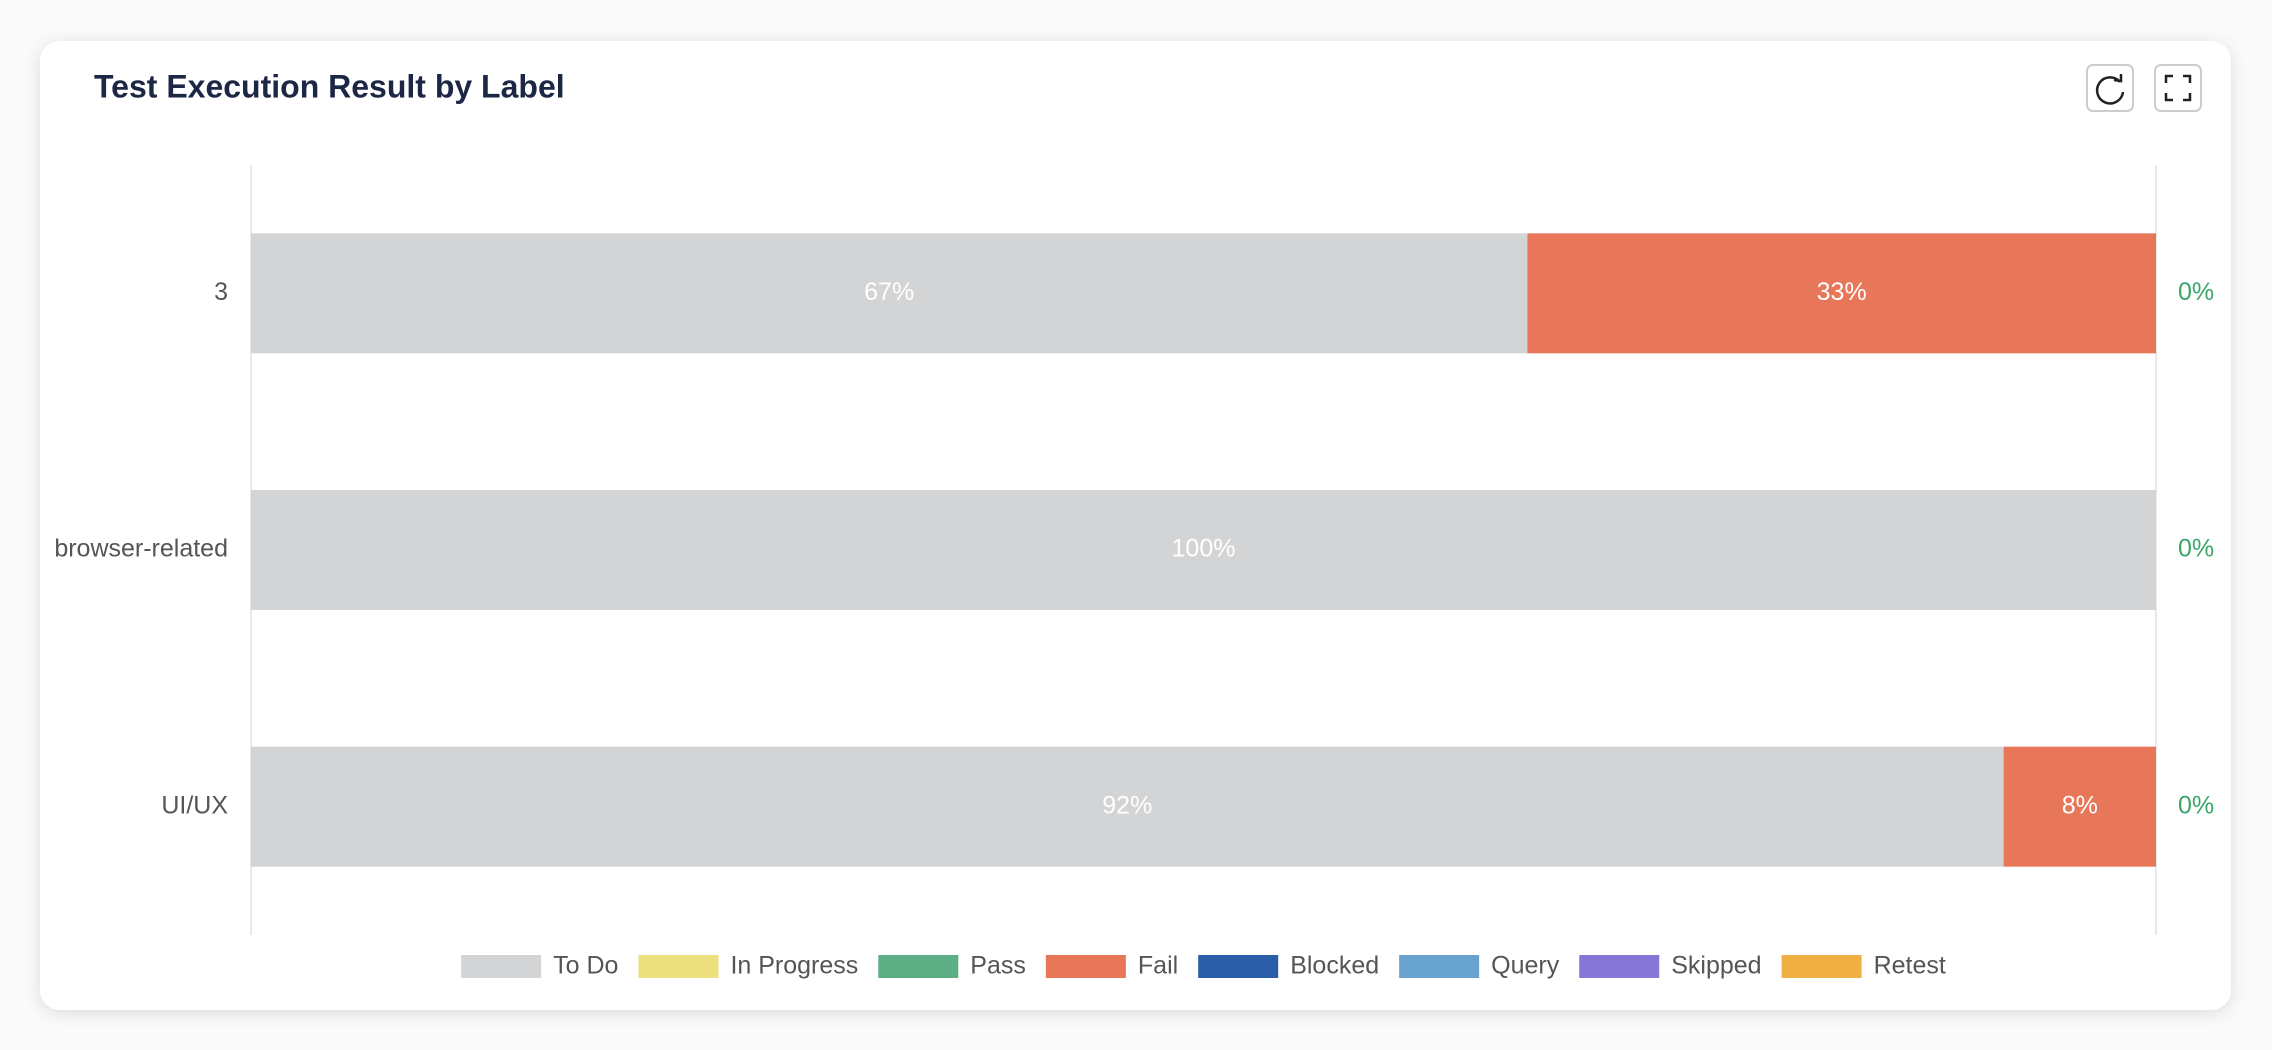 Image resolution: width=2272 pixels, height=1050 pixels. What do you see at coordinates (1158, 966) in the screenshot?
I see `legend-label: Fail` at bounding box center [1158, 966].